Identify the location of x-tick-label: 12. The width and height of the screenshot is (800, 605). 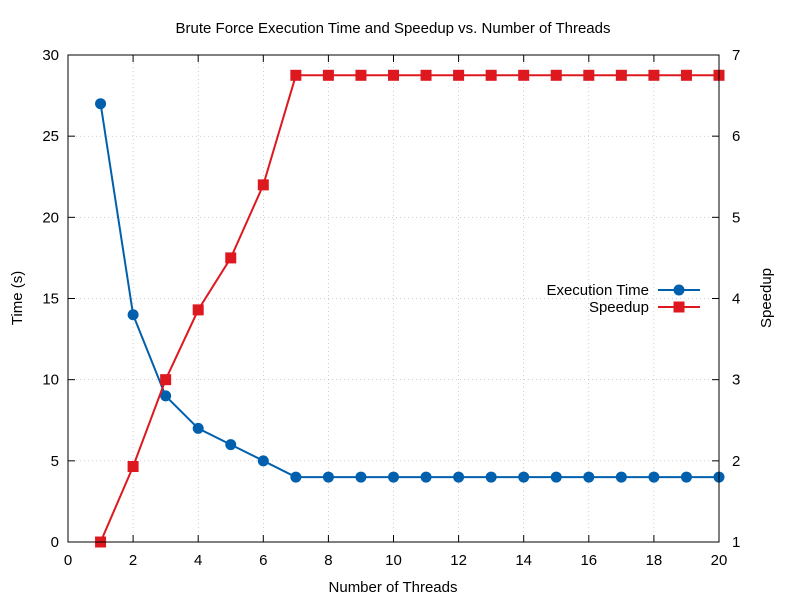
(458, 560).